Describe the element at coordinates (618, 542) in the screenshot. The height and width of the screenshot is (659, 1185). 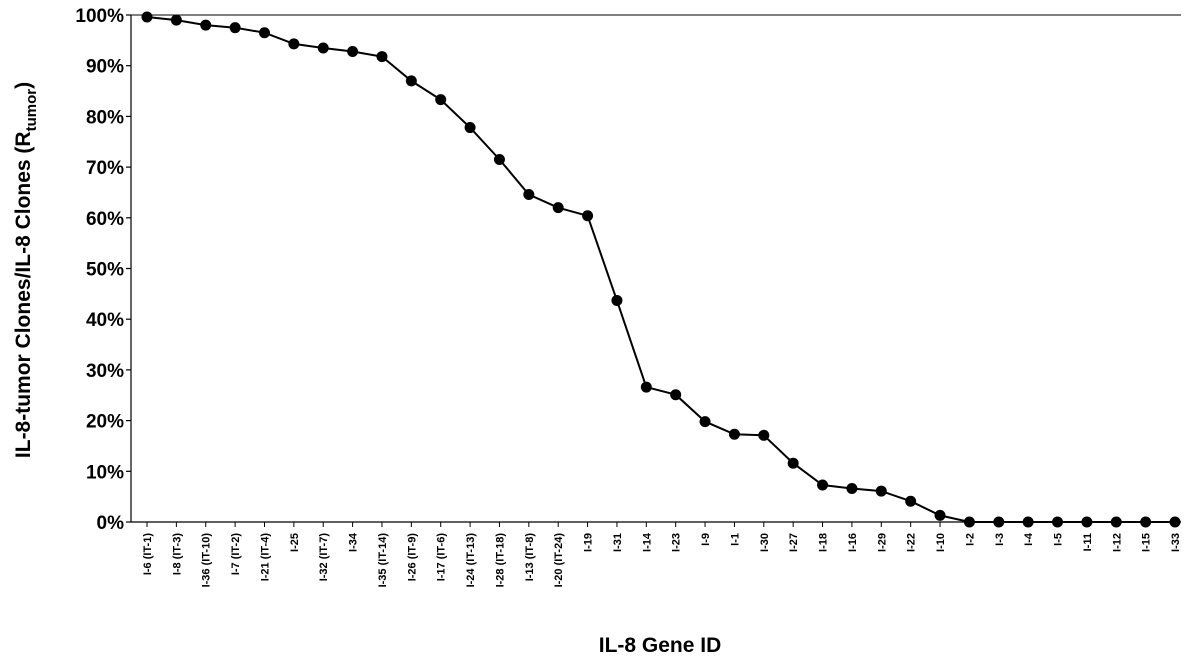
I see `x-tick-label: I-31` at that location.